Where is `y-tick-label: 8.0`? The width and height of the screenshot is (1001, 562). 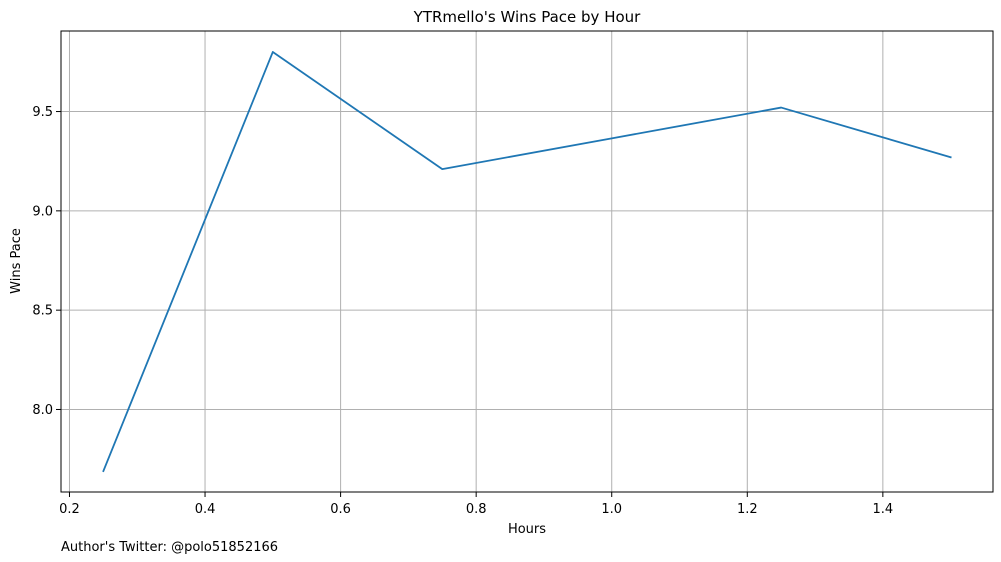
y-tick-label: 8.0 is located at coordinates (42, 410).